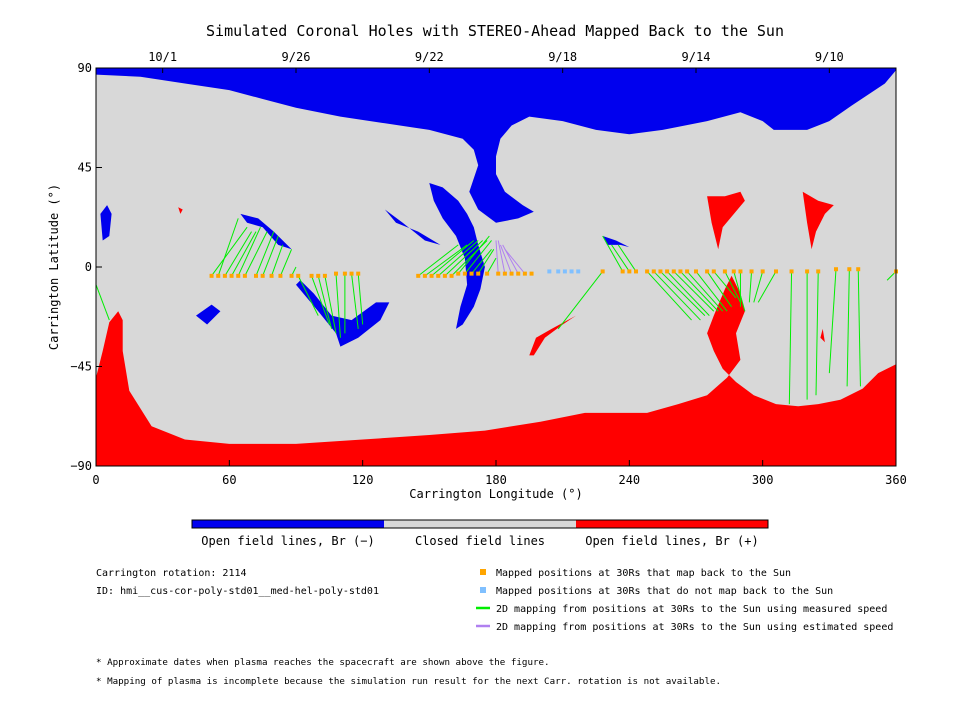  What do you see at coordinates (171, 573) in the screenshot?
I see `carrington-rotation-text: Carrington rotation: 2114` at bounding box center [171, 573].